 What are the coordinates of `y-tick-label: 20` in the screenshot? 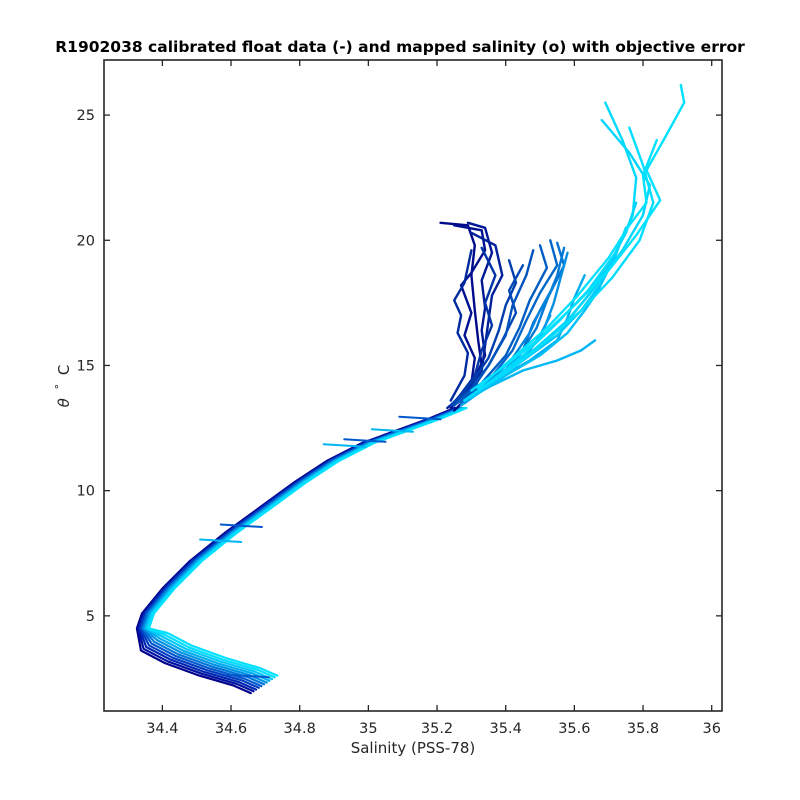 It's located at (86, 241).